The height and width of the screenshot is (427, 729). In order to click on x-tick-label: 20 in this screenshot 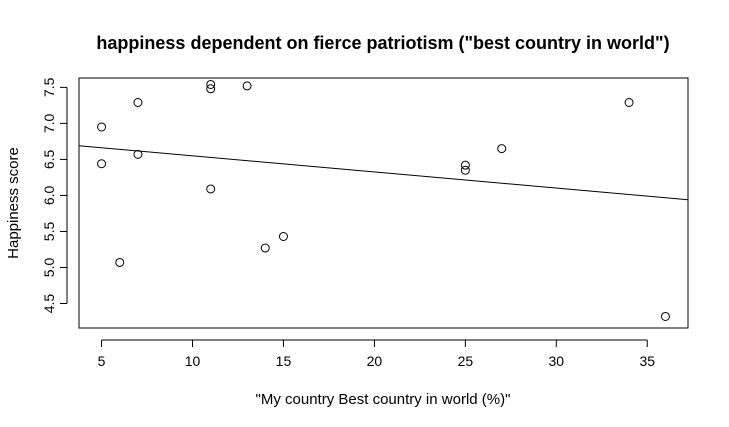, I will do `click(375, 361)`.